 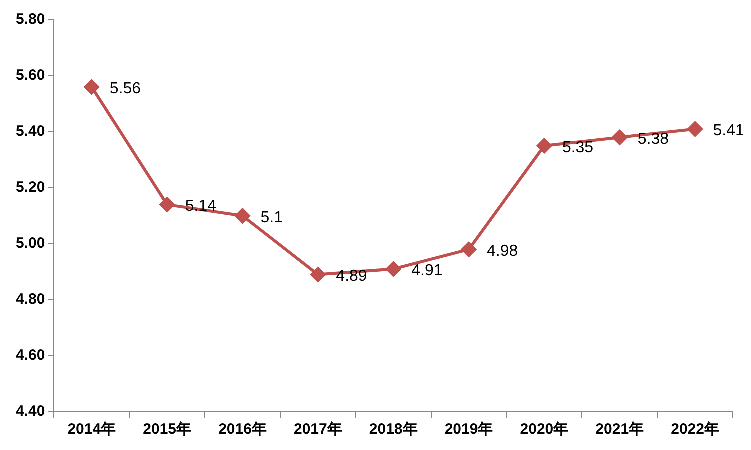 I want to click on y-tick-label: 5.80, so click(x=31, y=19).